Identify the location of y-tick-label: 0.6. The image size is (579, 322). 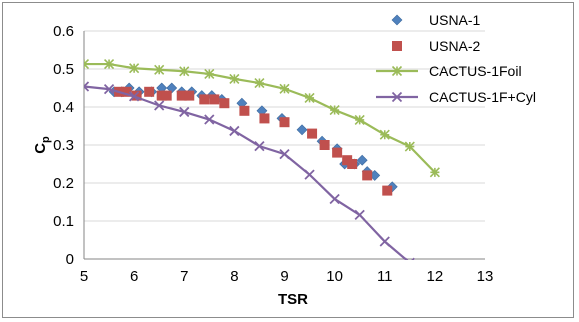
(63, 31).